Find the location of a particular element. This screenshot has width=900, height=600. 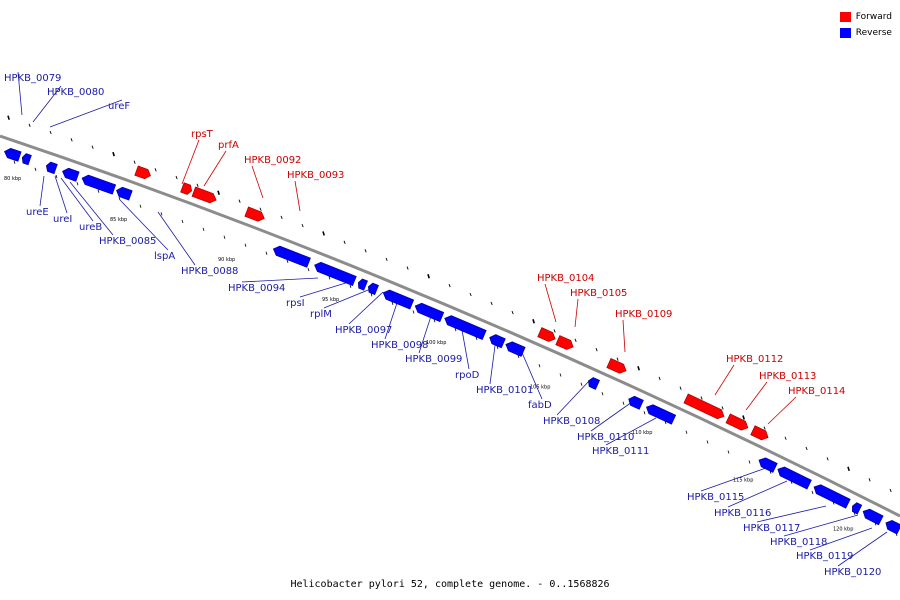

gene-label-hpkb-0085: HPKB_0085 is located at coordinates (127, 241).